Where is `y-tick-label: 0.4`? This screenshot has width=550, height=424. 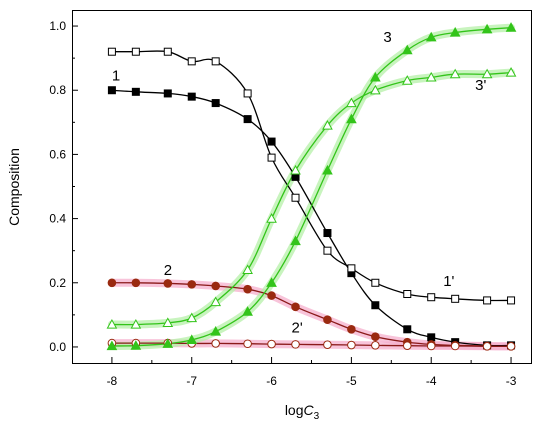
y-tick-label: 0.4 is located at coordinates (57, 219).